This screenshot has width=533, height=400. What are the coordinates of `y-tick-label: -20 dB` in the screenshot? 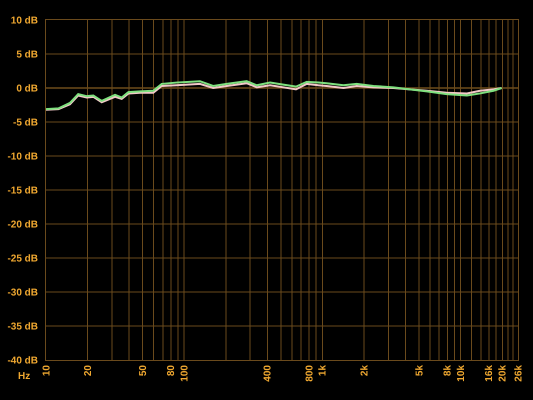 It's located at (22, 225).